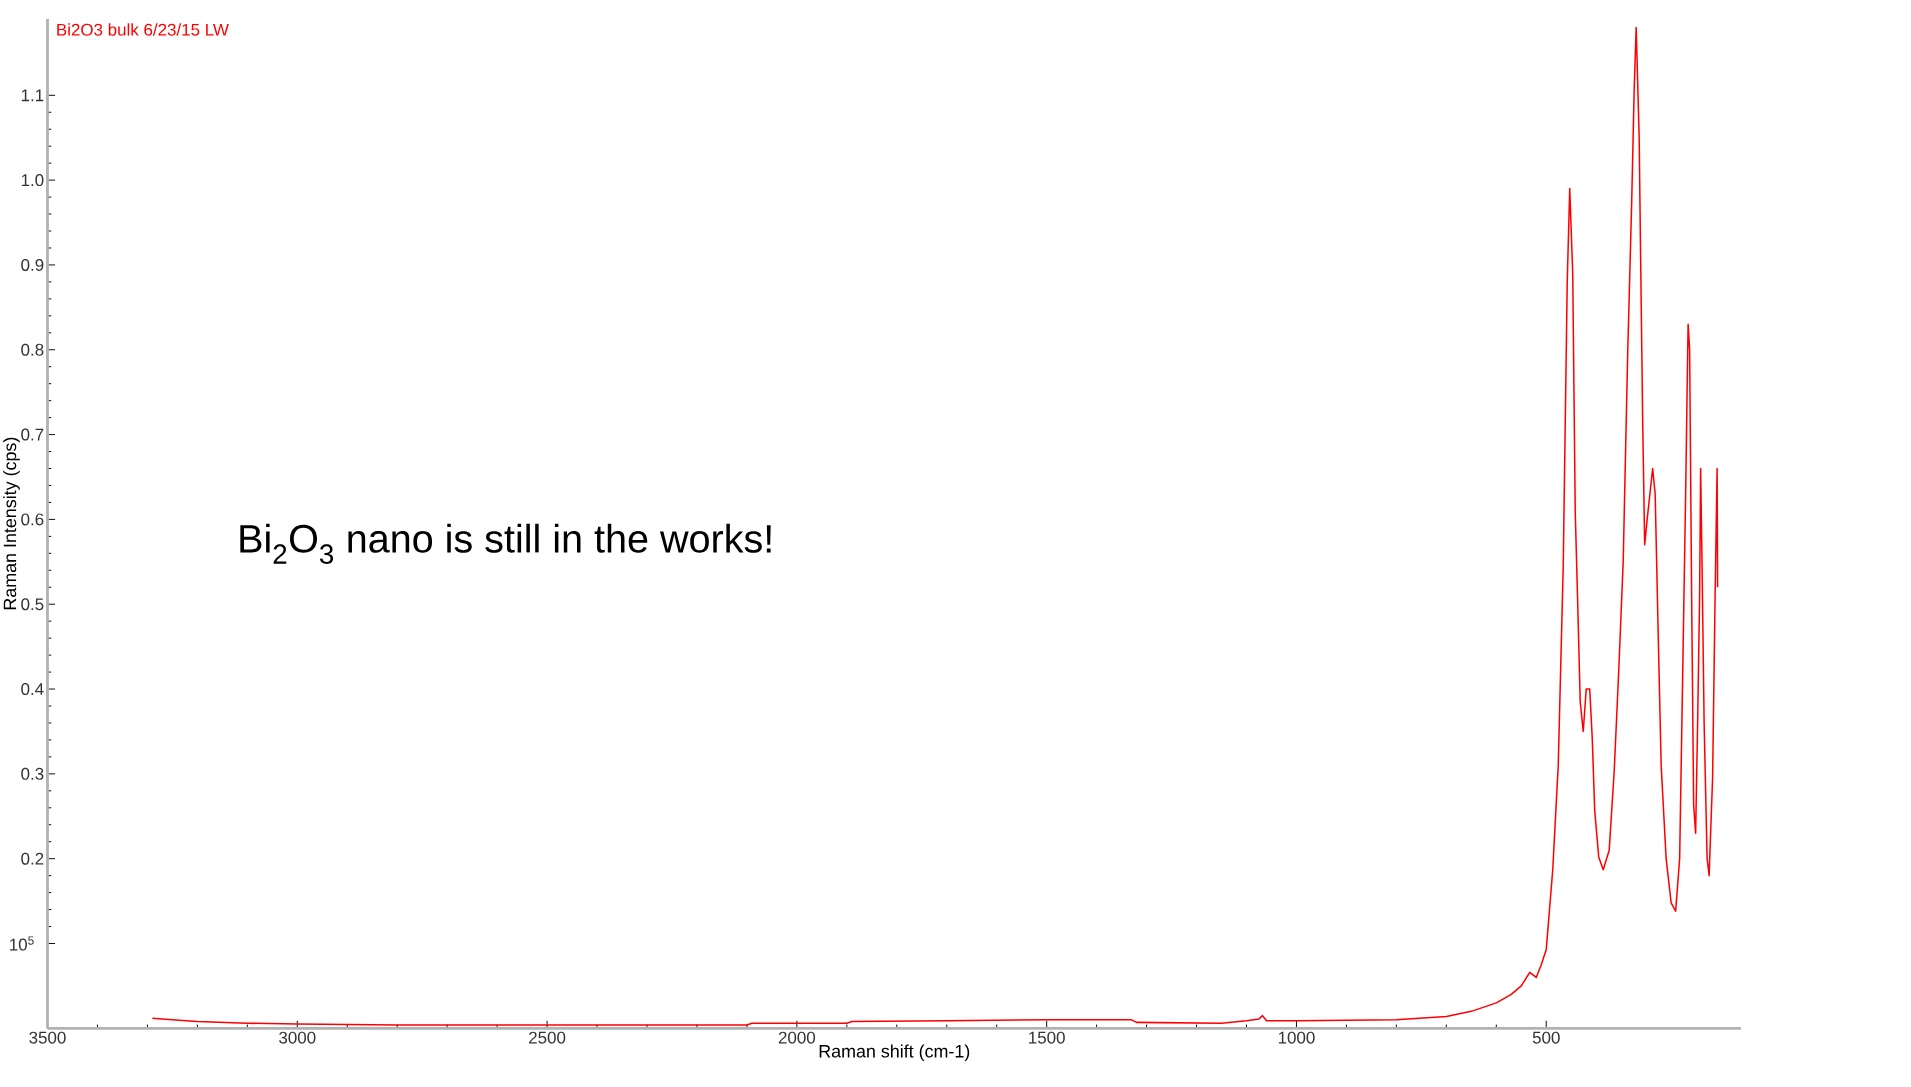 The width and height of the screenshot is (1911, 1087). Describe the element at coordinates (1047, 1037) in the screenshot. I see `x-tick-label: 1500` at that location.